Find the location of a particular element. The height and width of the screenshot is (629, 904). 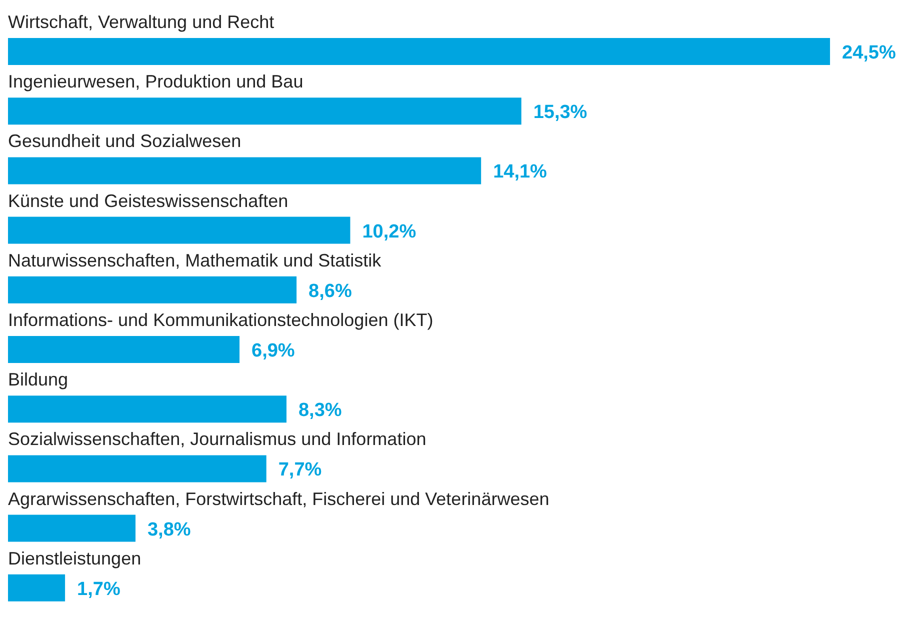

y-tick-label: Gesundheit und Sozialwesen is located at coordinates (125, 141).